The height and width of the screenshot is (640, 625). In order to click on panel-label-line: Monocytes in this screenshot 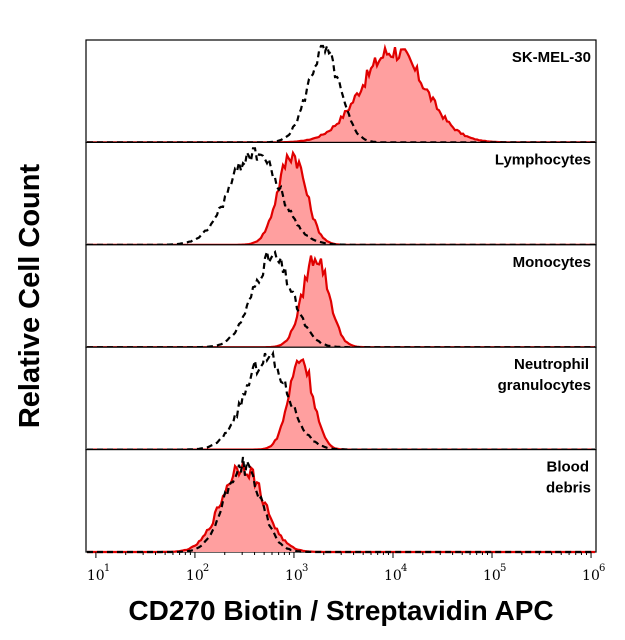, I will do `click(552, 262)`.